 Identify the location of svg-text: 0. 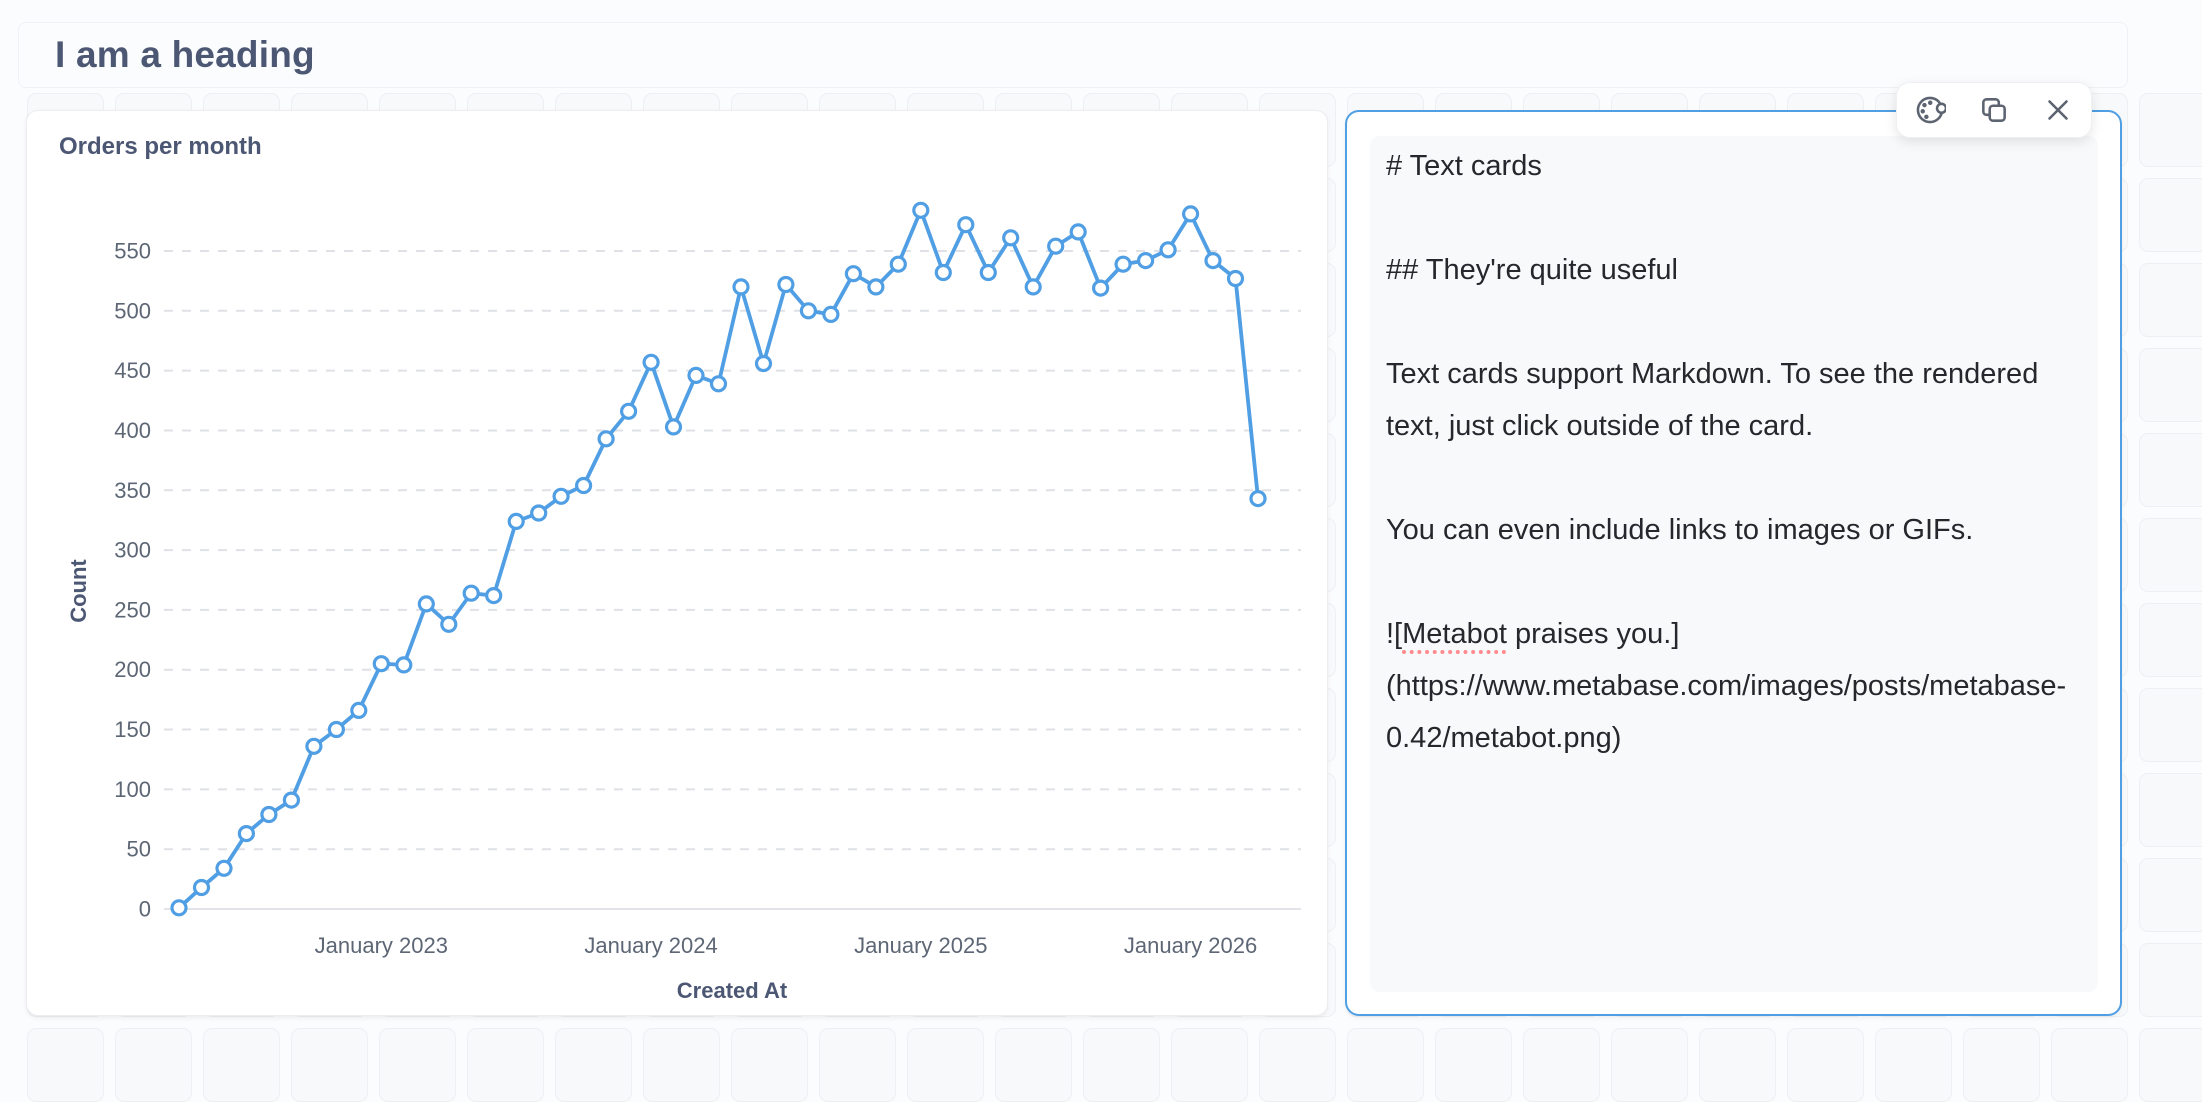
(145, 909).